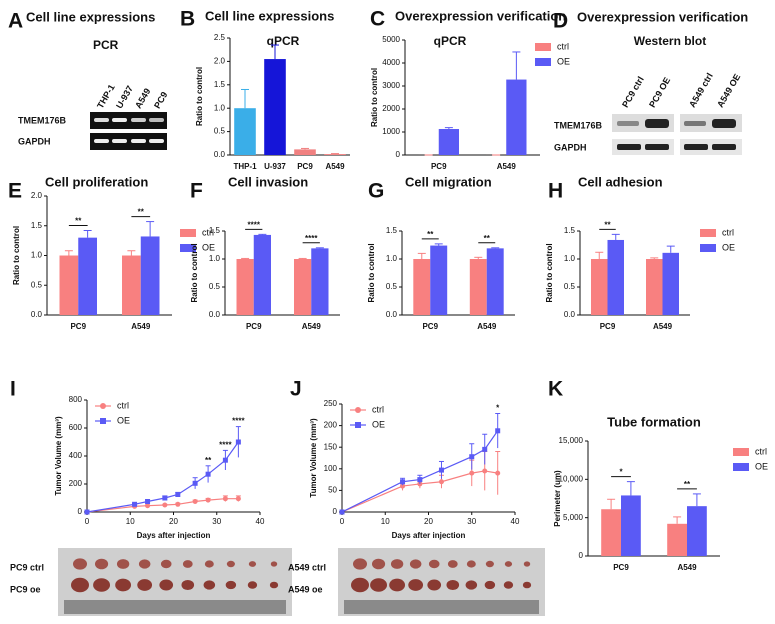  What do you see at coordinates (106, 97) in the screenshot?
I see `gel-column: THP-1` at bounding box center [106, 97].